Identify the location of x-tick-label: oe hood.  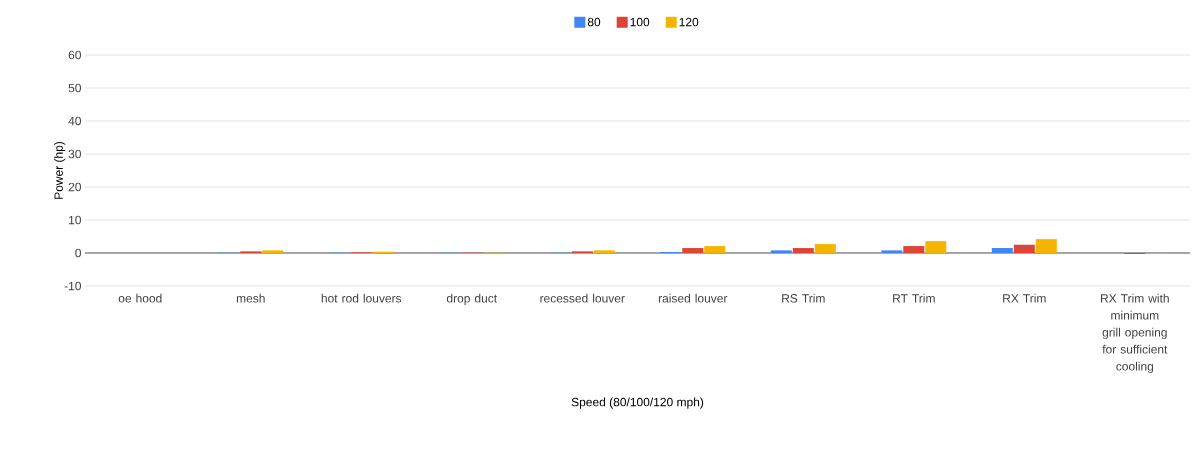
(140, 298).